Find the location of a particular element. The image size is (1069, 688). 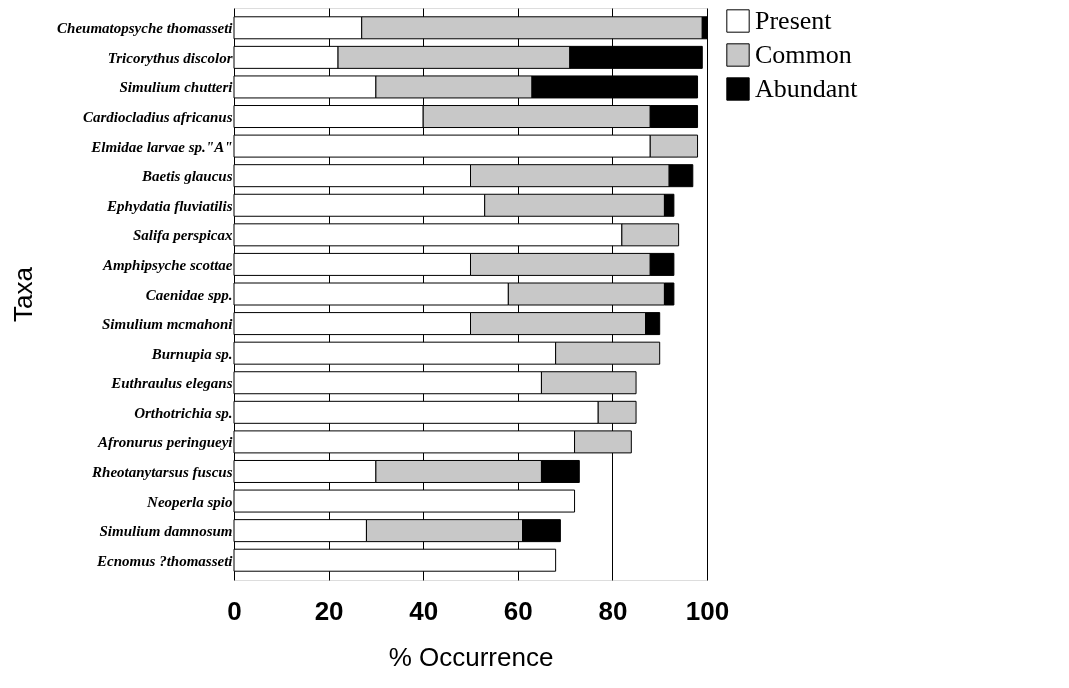

y-tick-label: Rheotanytarsus fuscus is located at coordinates (162, 471).